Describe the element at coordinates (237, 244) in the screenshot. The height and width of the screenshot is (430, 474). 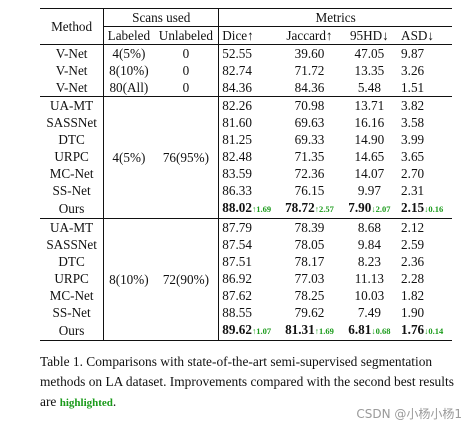
I see `cell-dice: 87.54` at that location.